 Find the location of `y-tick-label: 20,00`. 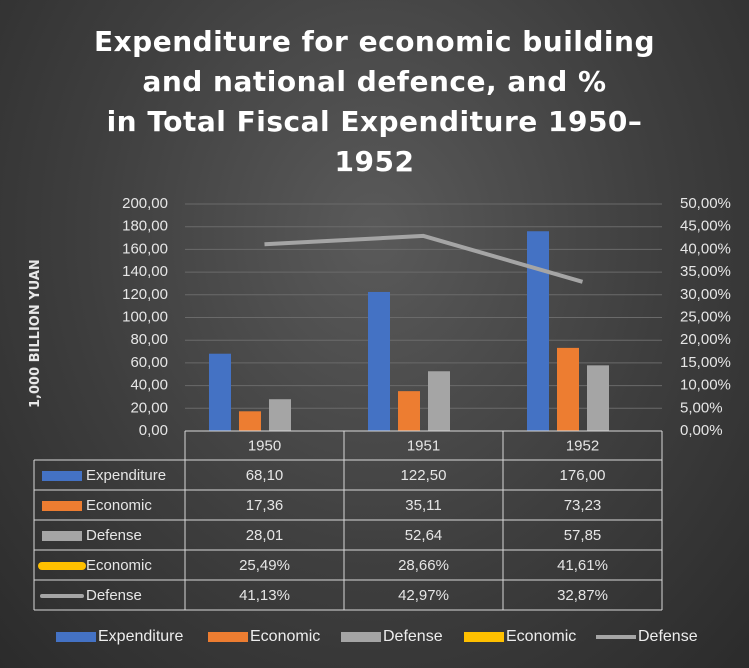

y-tick-label: 20,00 is located at coordinates (149, 407).